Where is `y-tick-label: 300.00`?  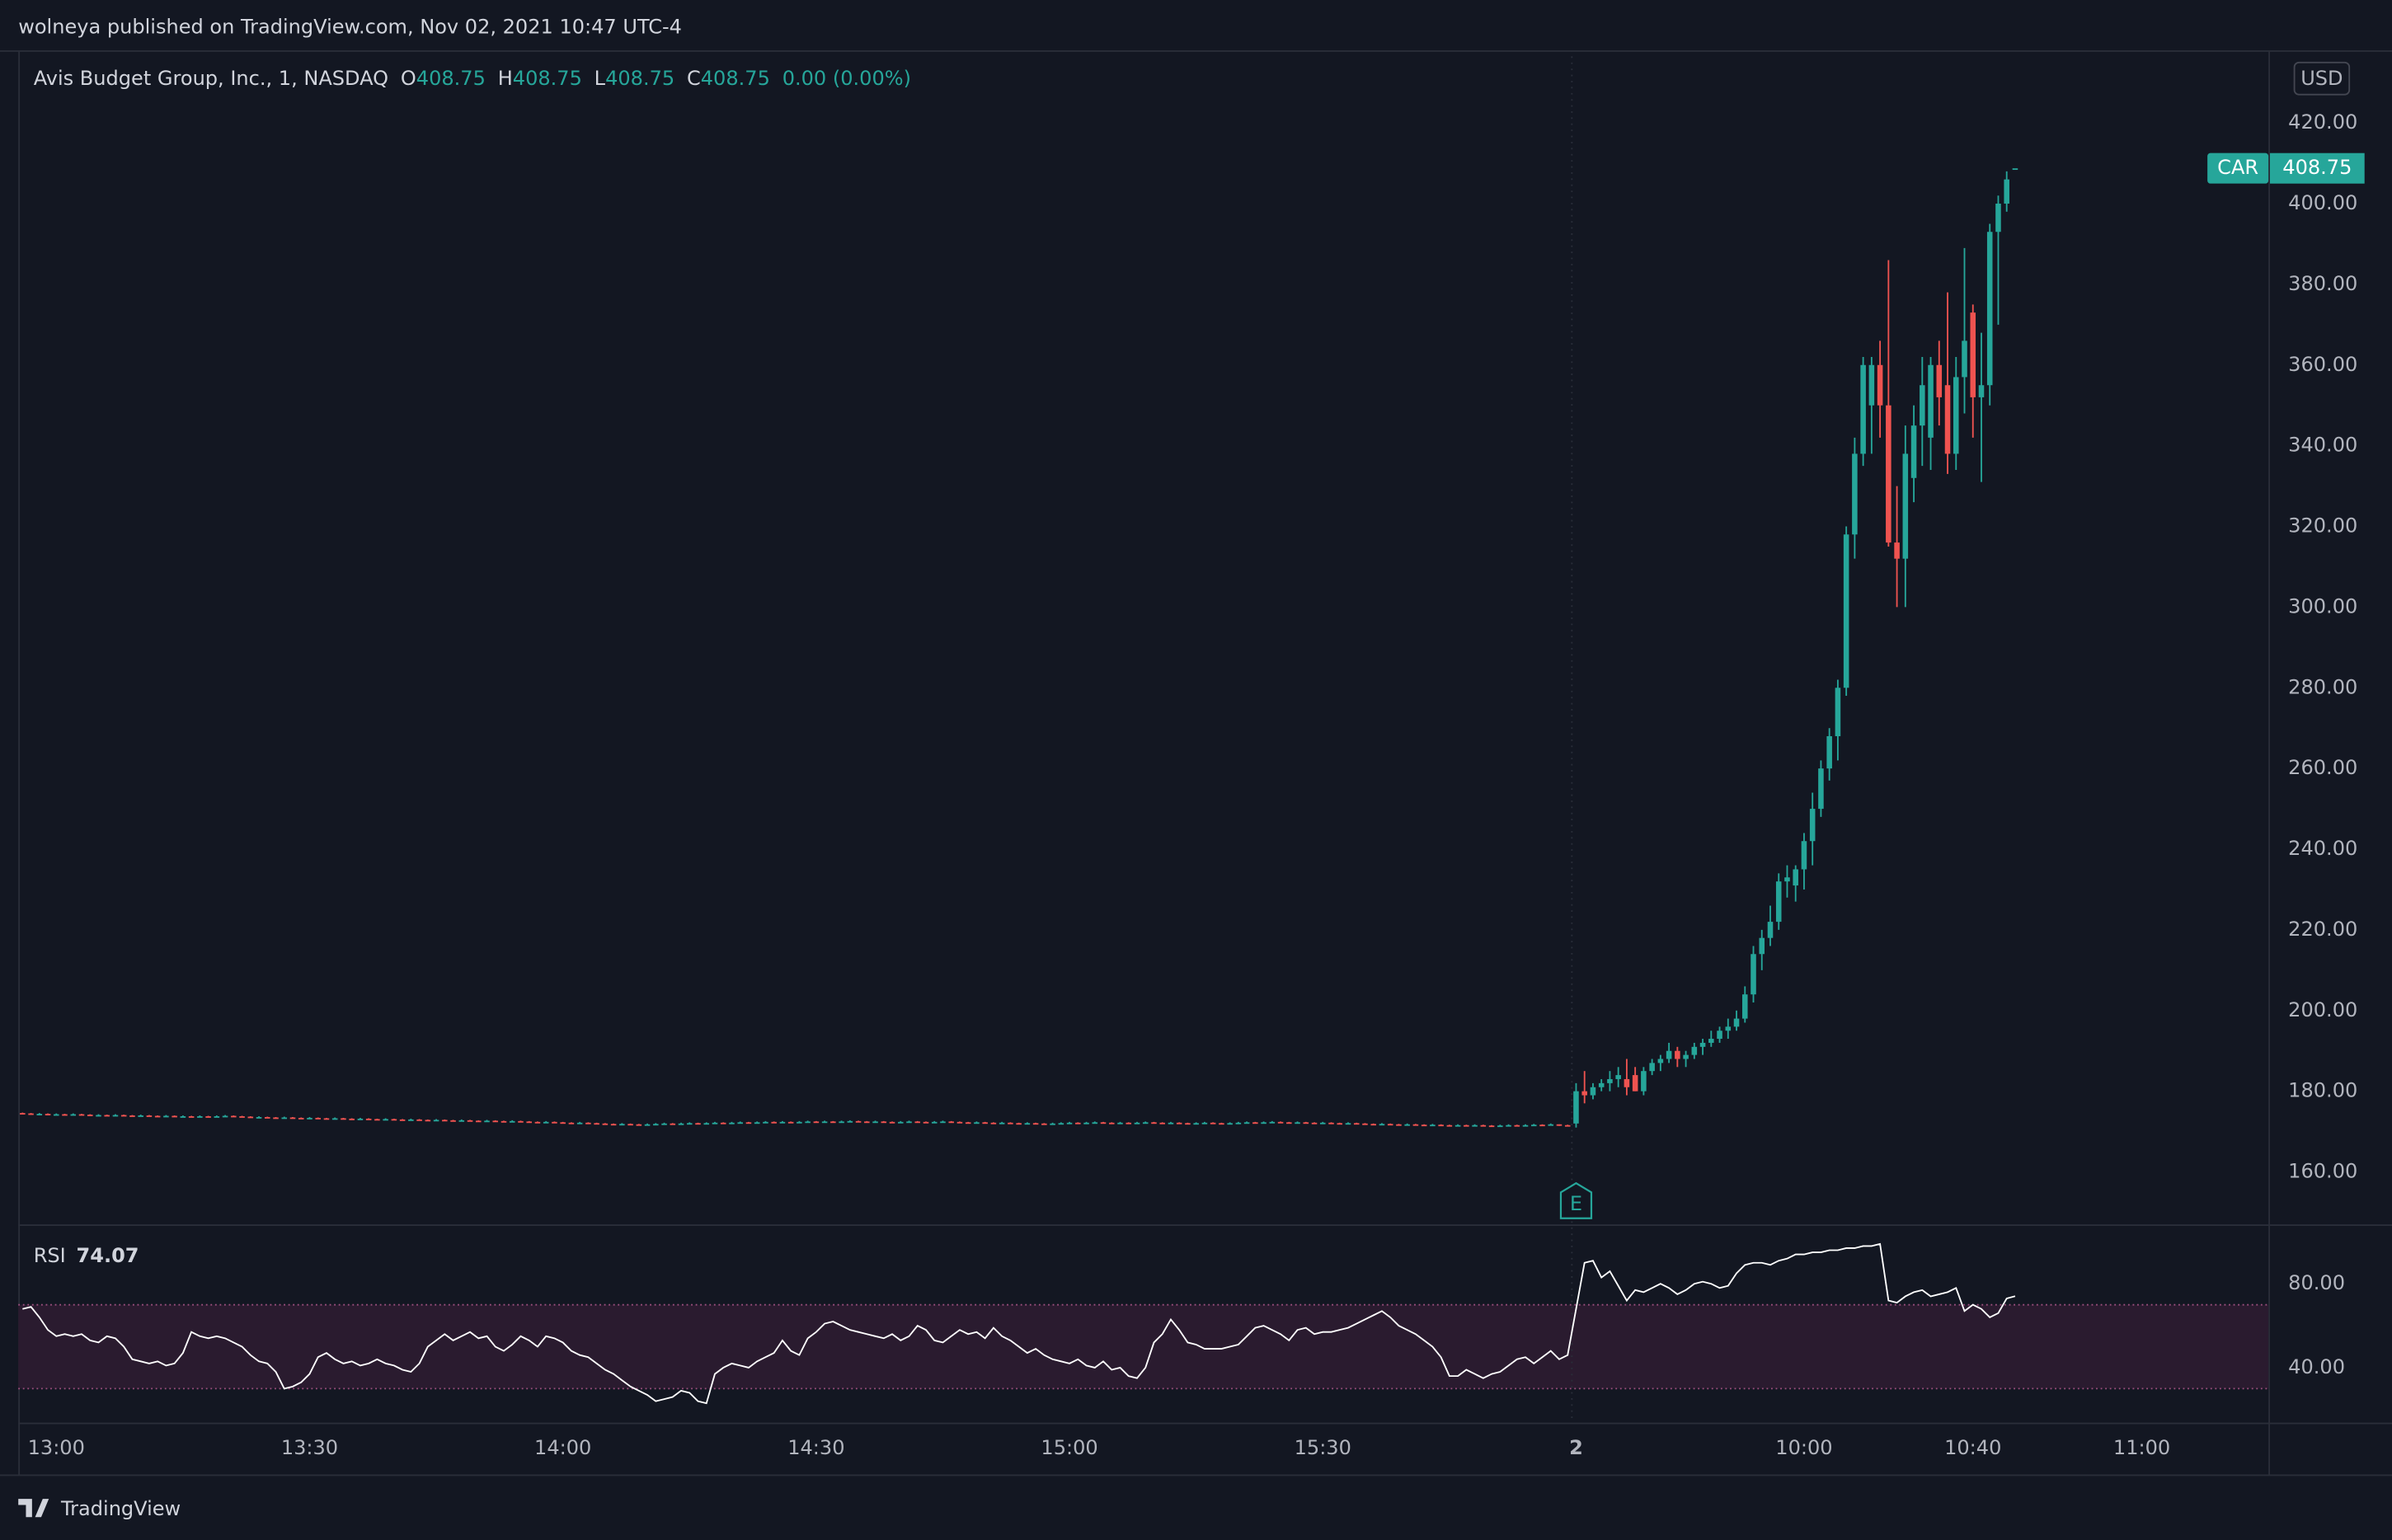 y-tick-label: 300.00 is located at coordinates (2323, 605).